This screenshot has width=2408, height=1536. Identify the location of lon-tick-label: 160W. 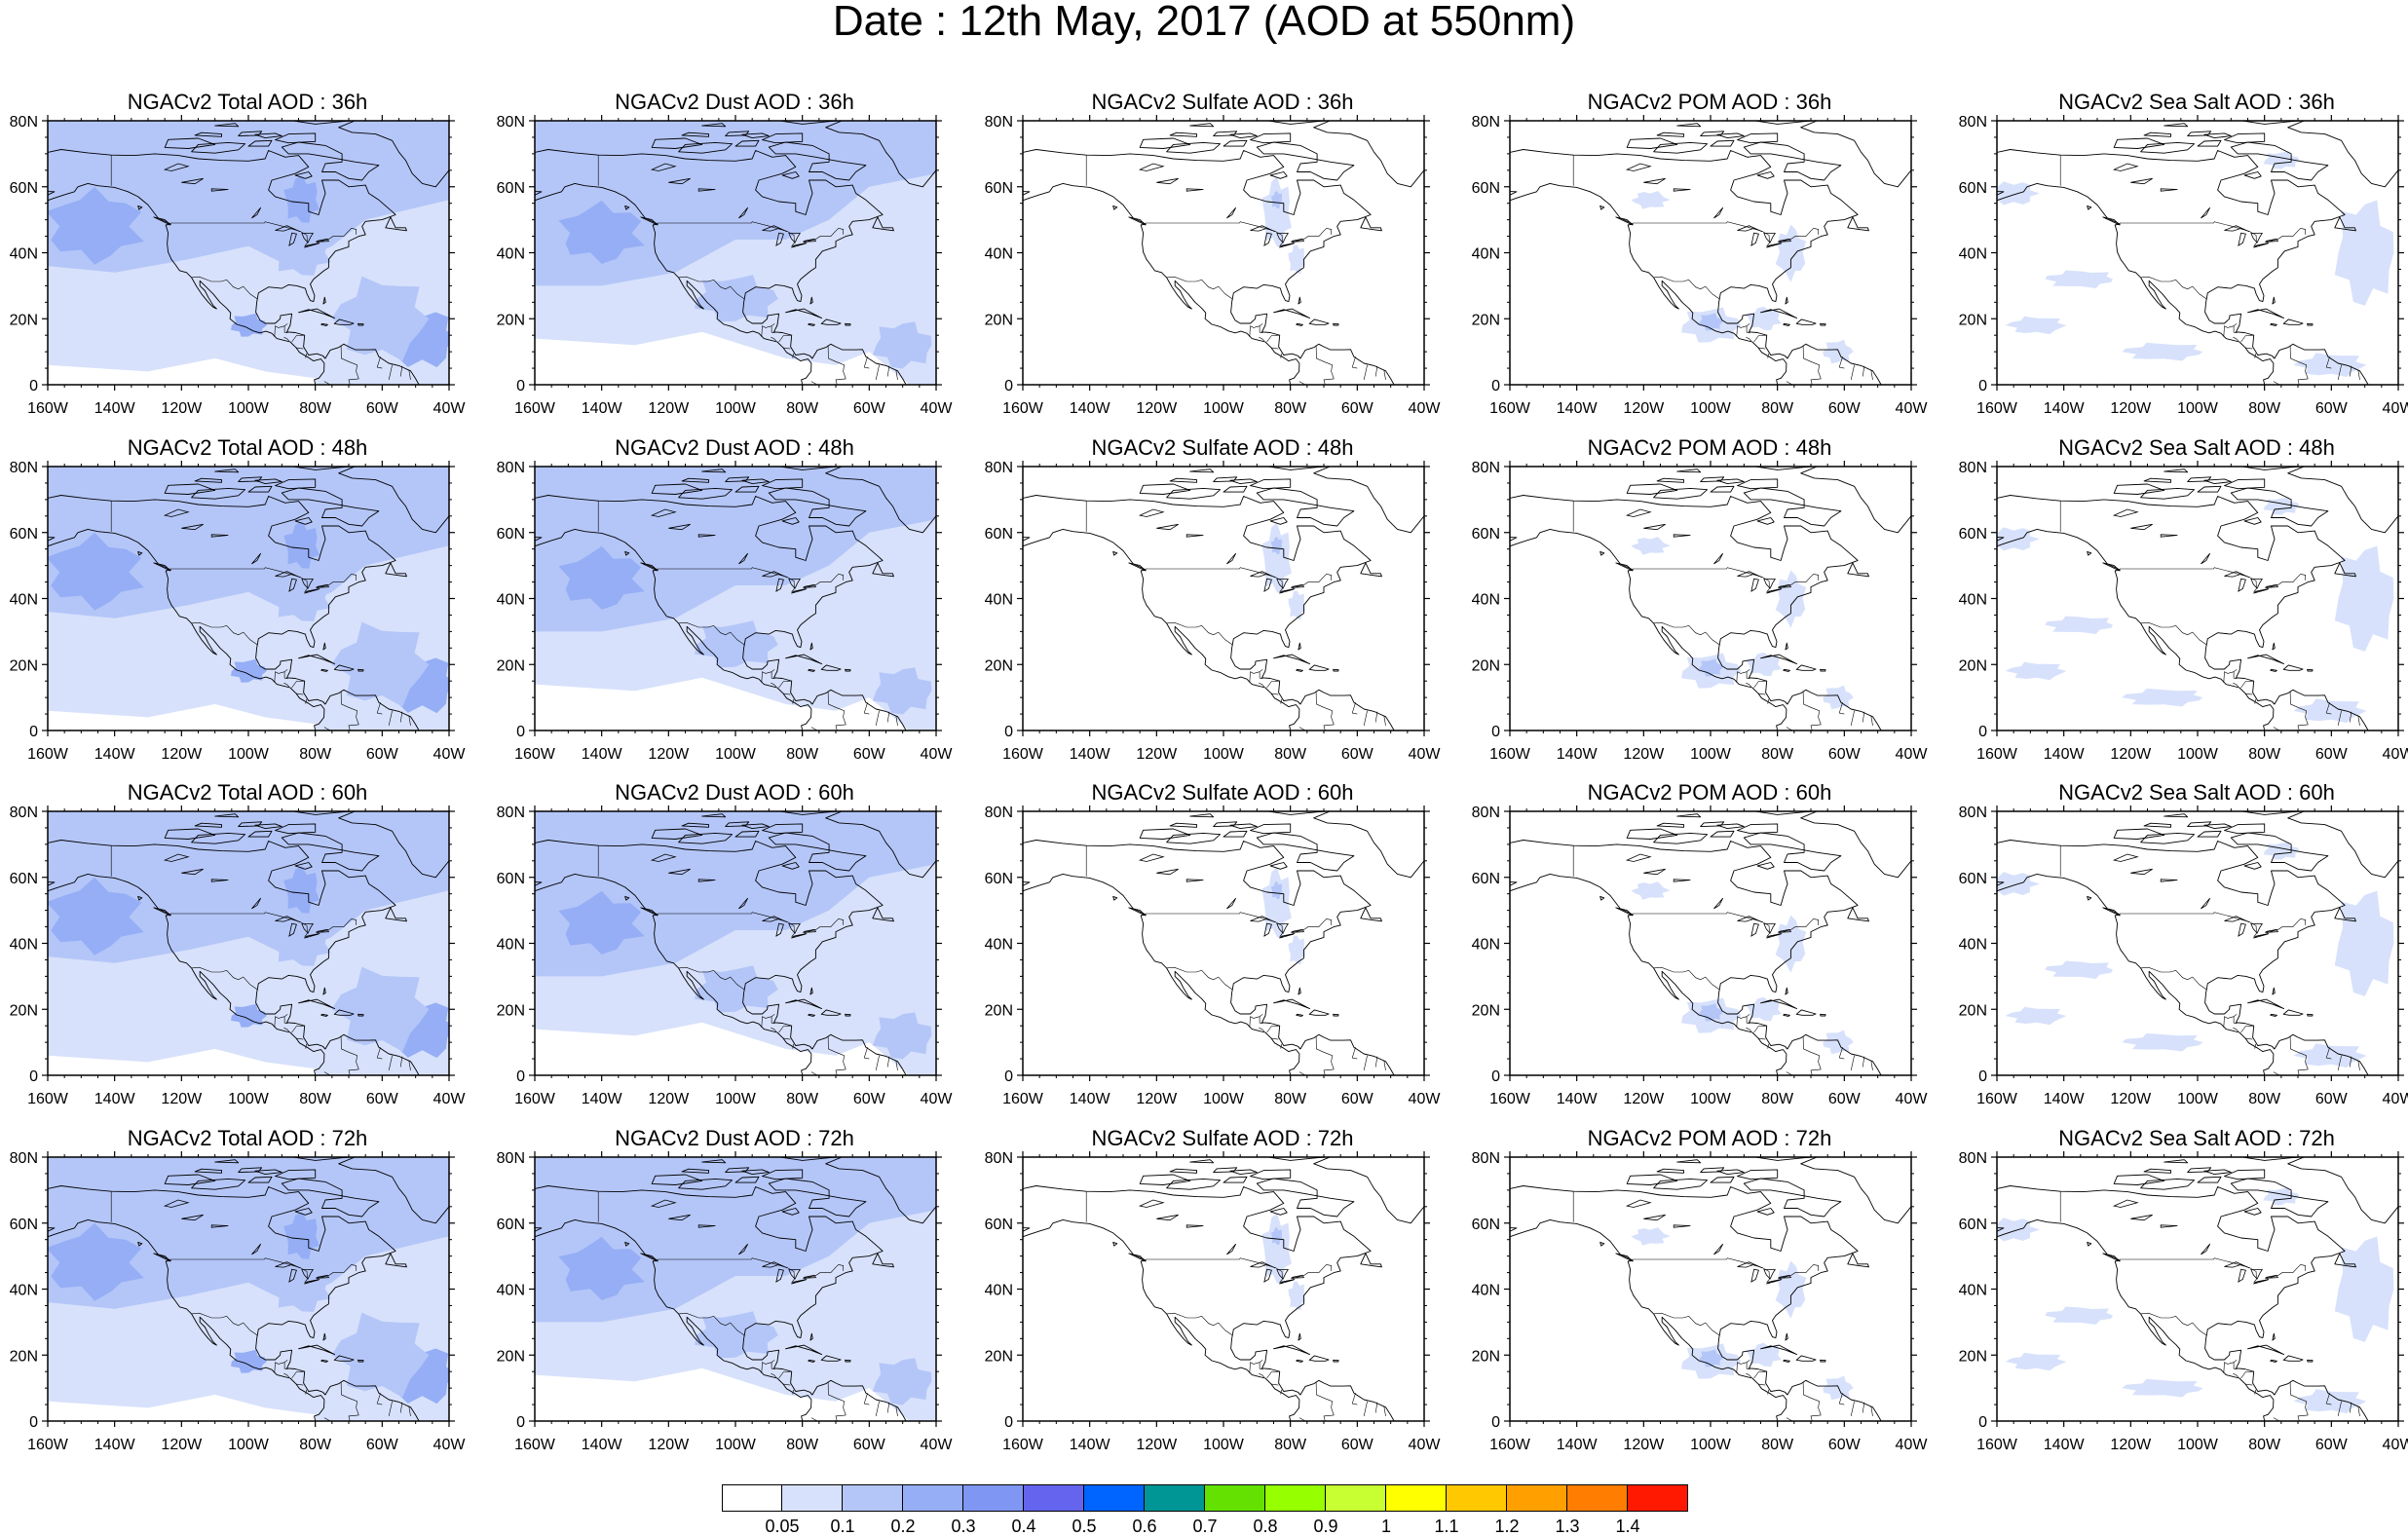
(48, 408).